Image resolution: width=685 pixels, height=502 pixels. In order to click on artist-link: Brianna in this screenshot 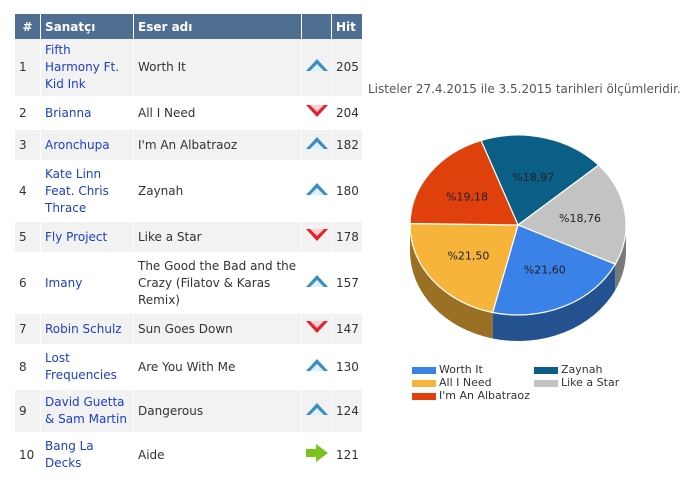, I will do `click(87, 114)`.